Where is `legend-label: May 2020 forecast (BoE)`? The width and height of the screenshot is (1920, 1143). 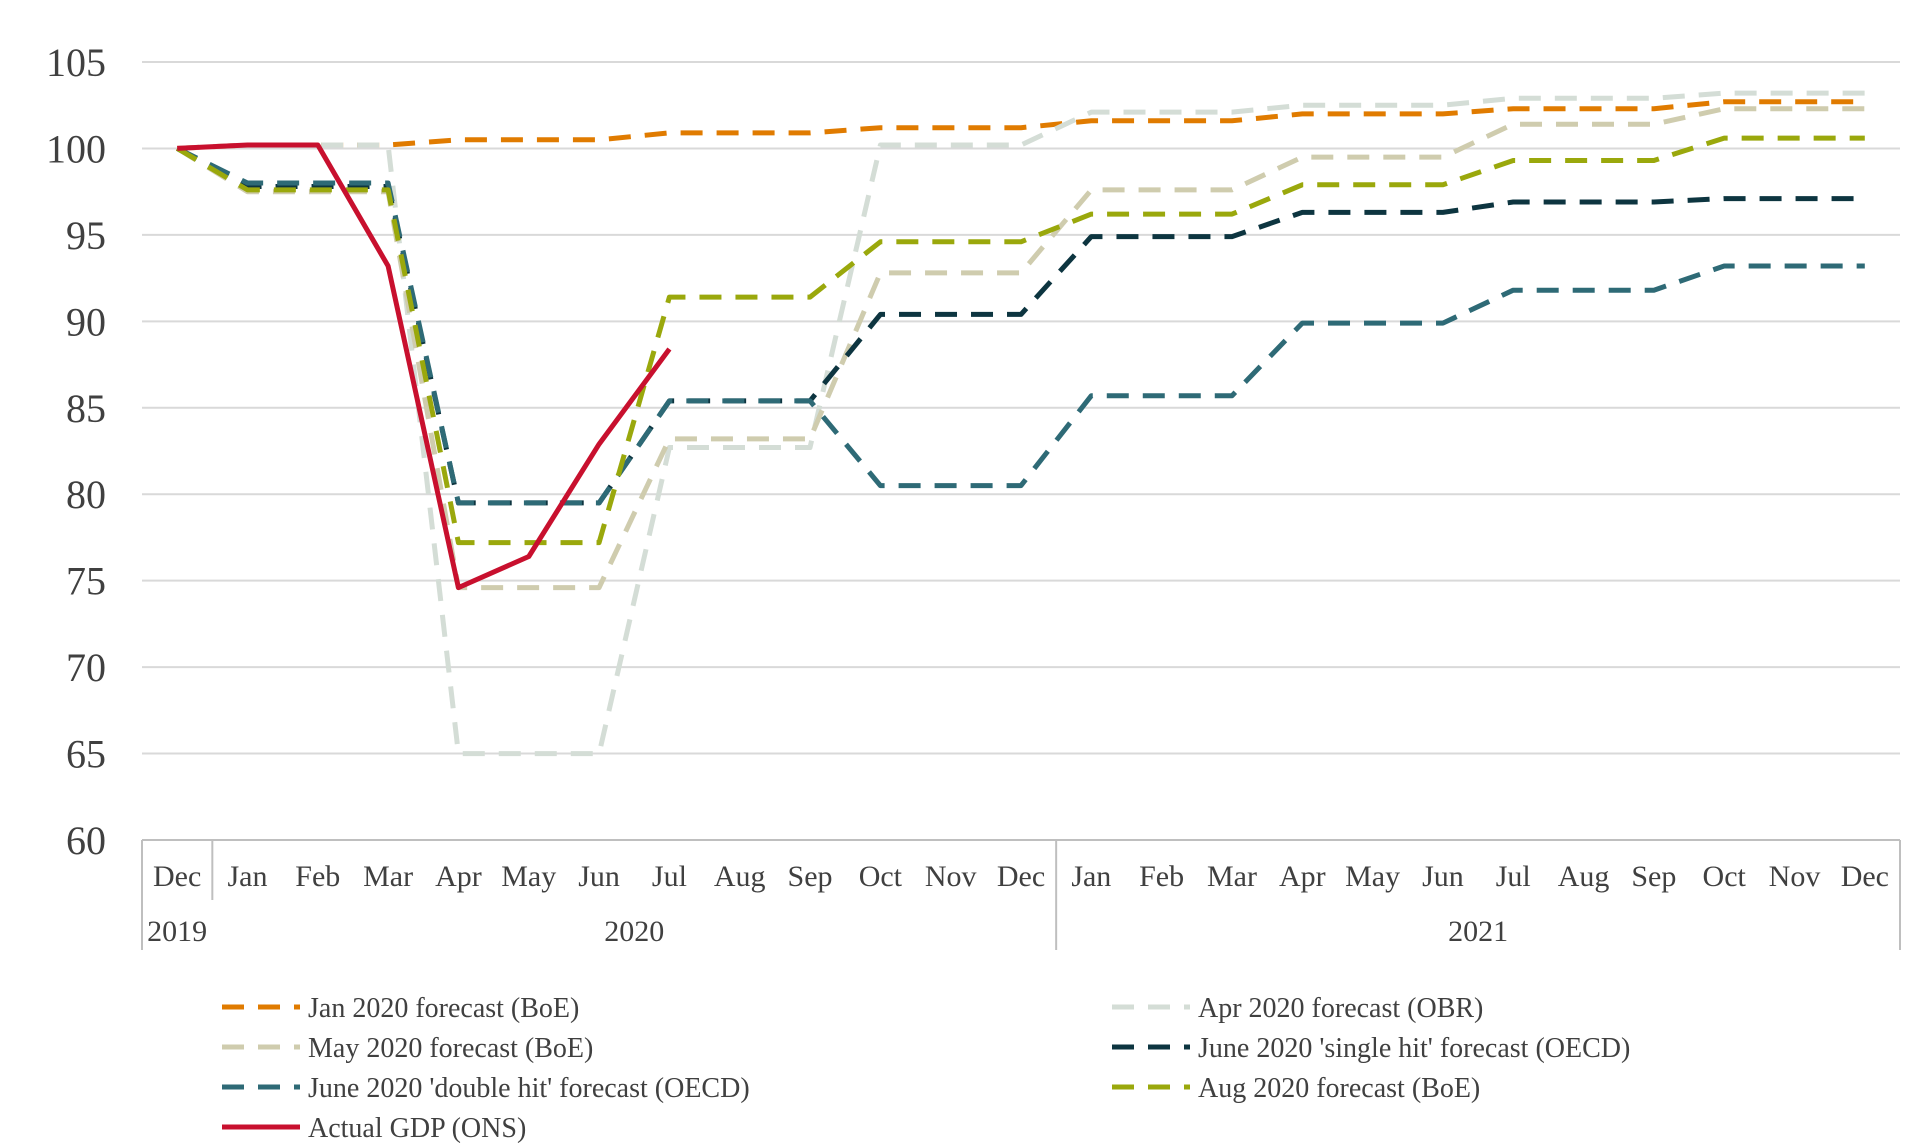 legend-label: May 2020 forecast (BoE) is located at coordinates (450, 1048).